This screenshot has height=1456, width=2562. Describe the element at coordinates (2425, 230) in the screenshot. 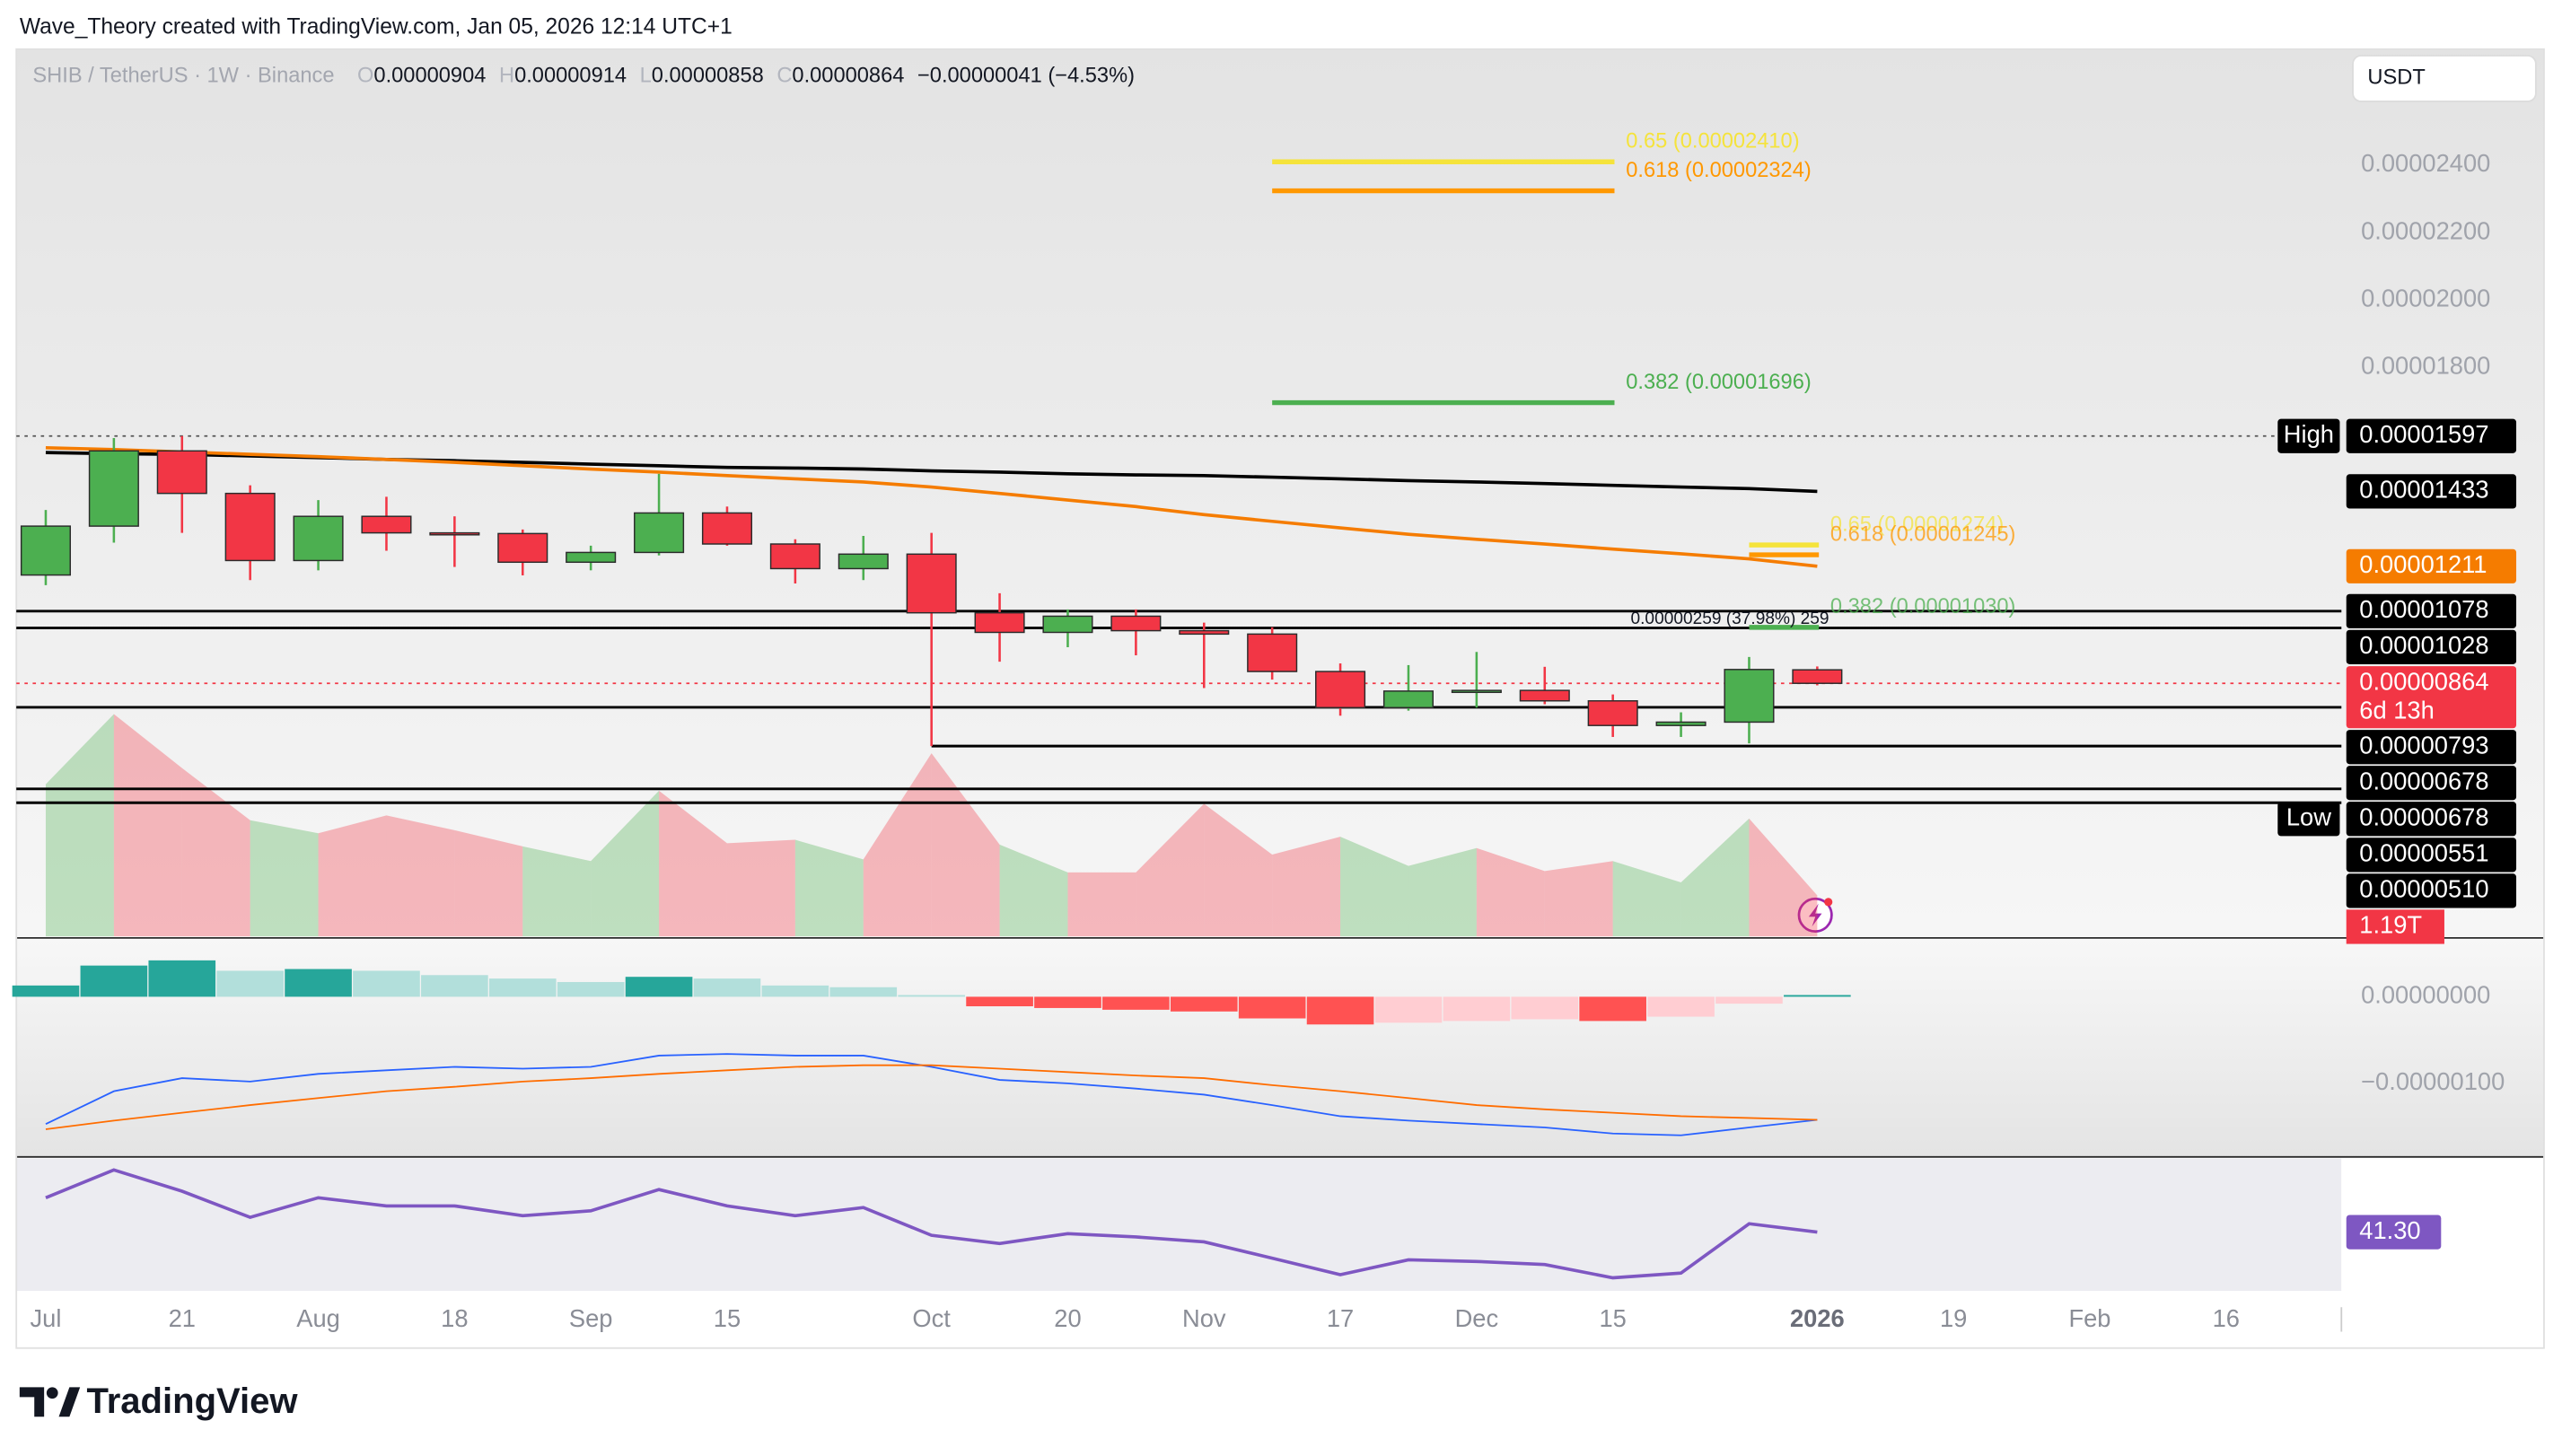

I see `y-tick-label: 0.00002200` at that location.